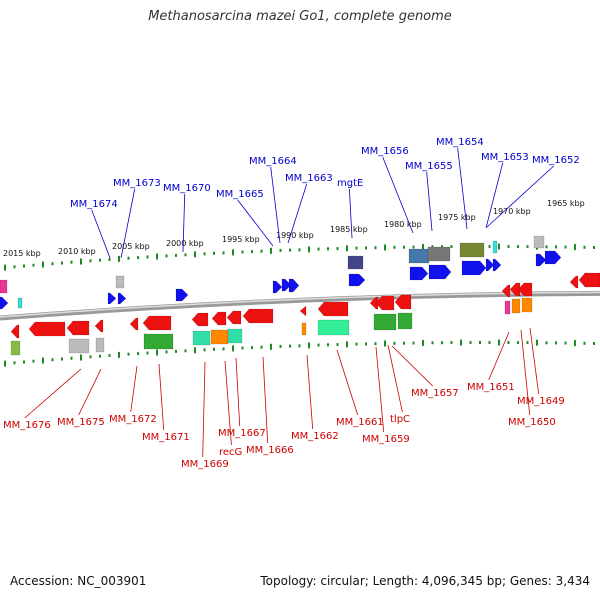  Describe the element at coordinates (403, 224) in the screenshot. I see `kbp-label: 1980 kbp` at that location.